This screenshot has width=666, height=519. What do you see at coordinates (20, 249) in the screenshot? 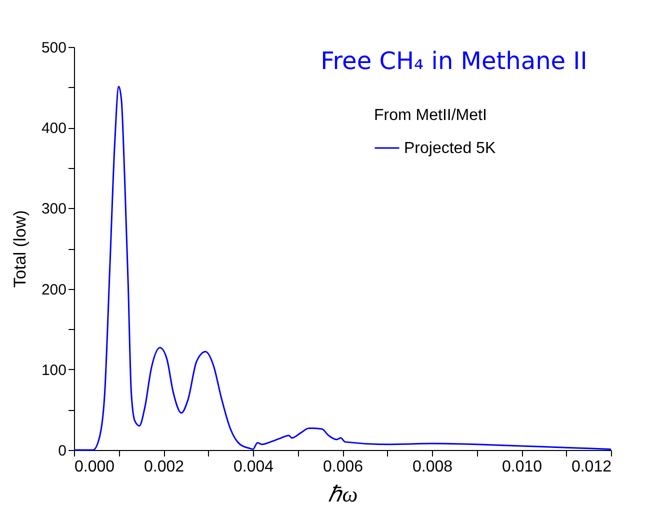
I see `y-axis-title: Total (low)` at bounding box center [20, 249].